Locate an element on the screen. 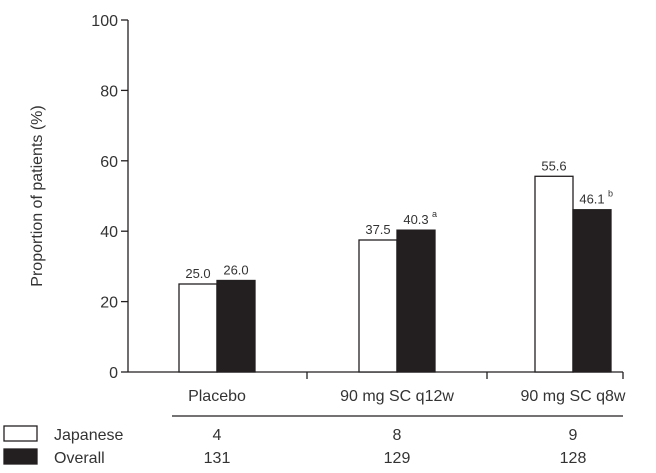  data-label-superscript: b is located at coordinates (610, 194).